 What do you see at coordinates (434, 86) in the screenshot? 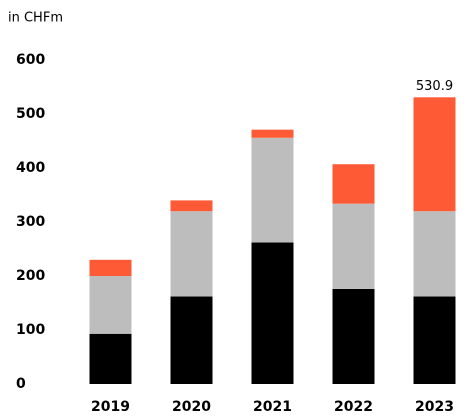
I see `total-label: 530.9` at bounding box center [434, 86].